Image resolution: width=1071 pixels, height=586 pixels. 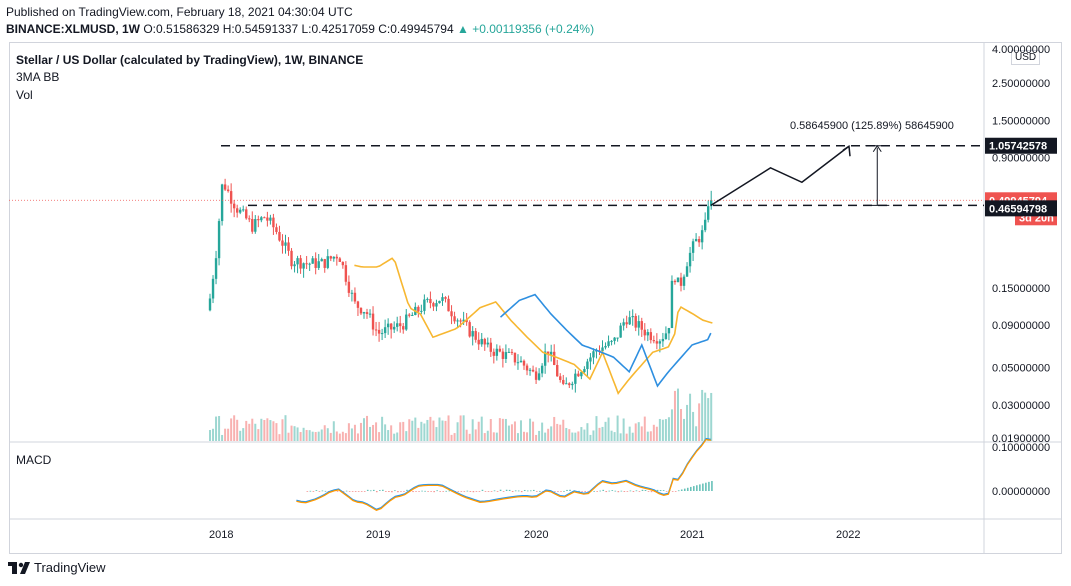 I want to click on price-tick-label: 0.05000000, so click(x=1021, y=369).